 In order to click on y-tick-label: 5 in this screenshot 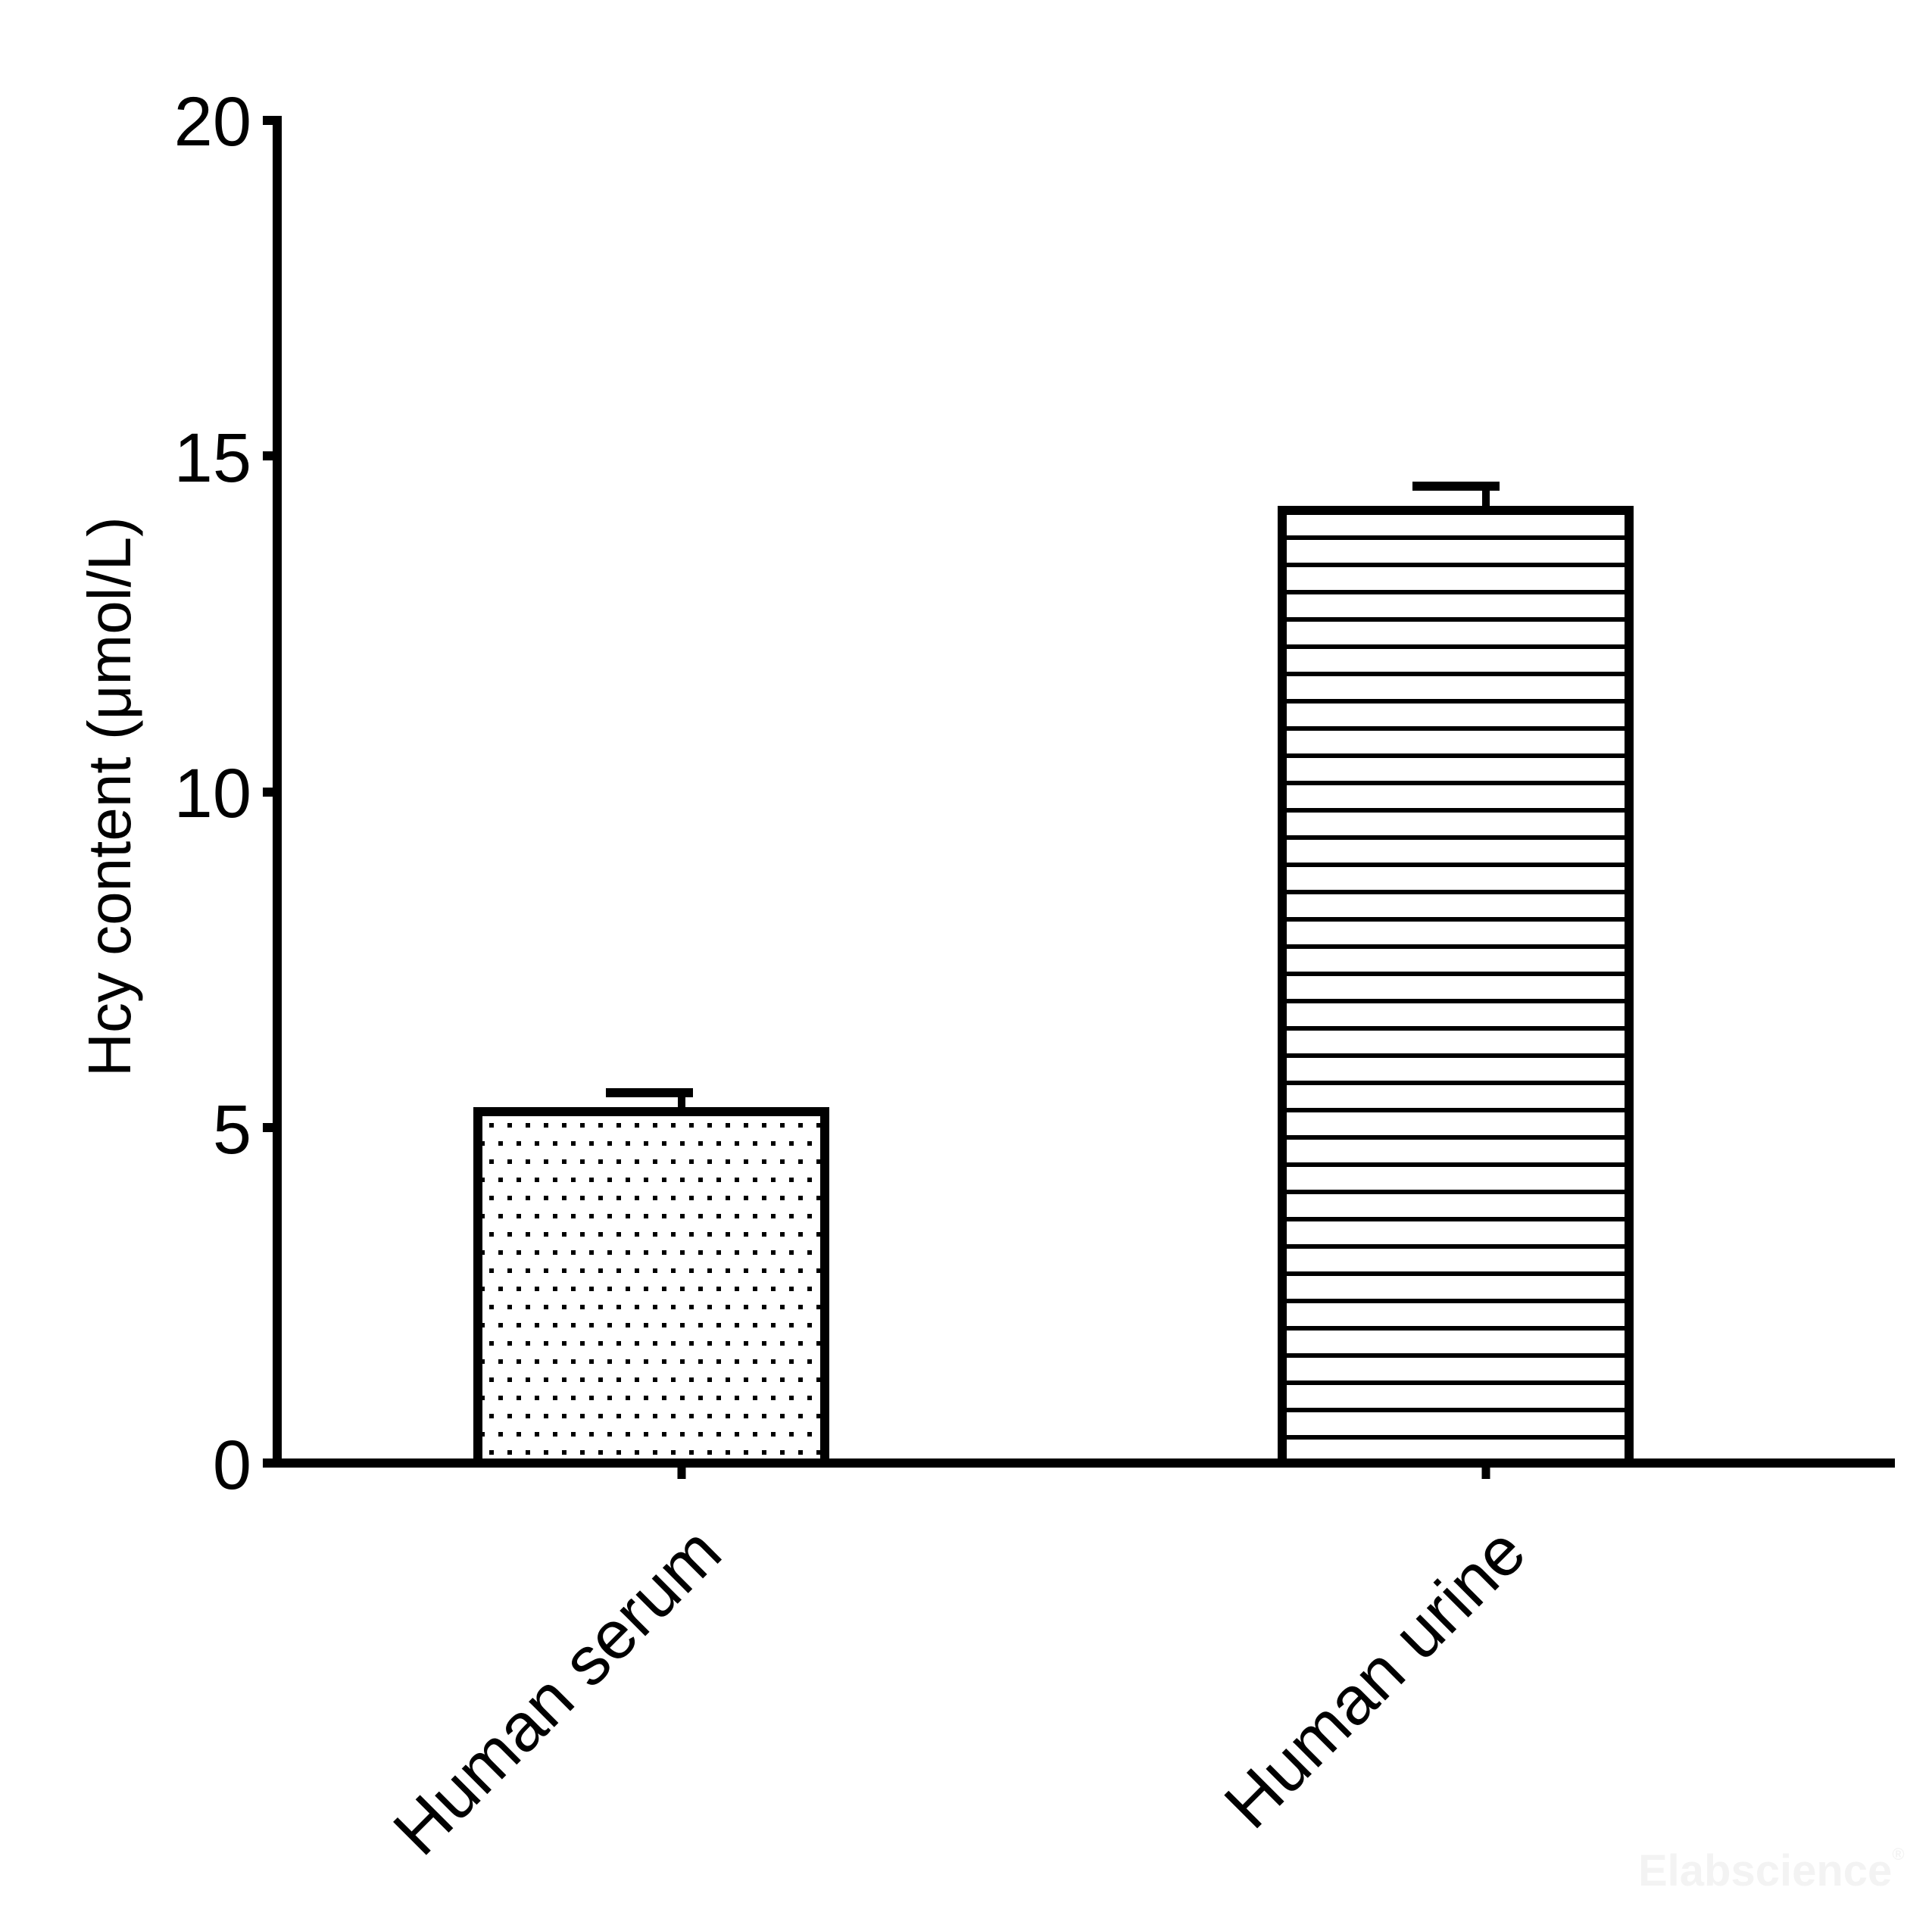, I will do `click(232, 1129)`.